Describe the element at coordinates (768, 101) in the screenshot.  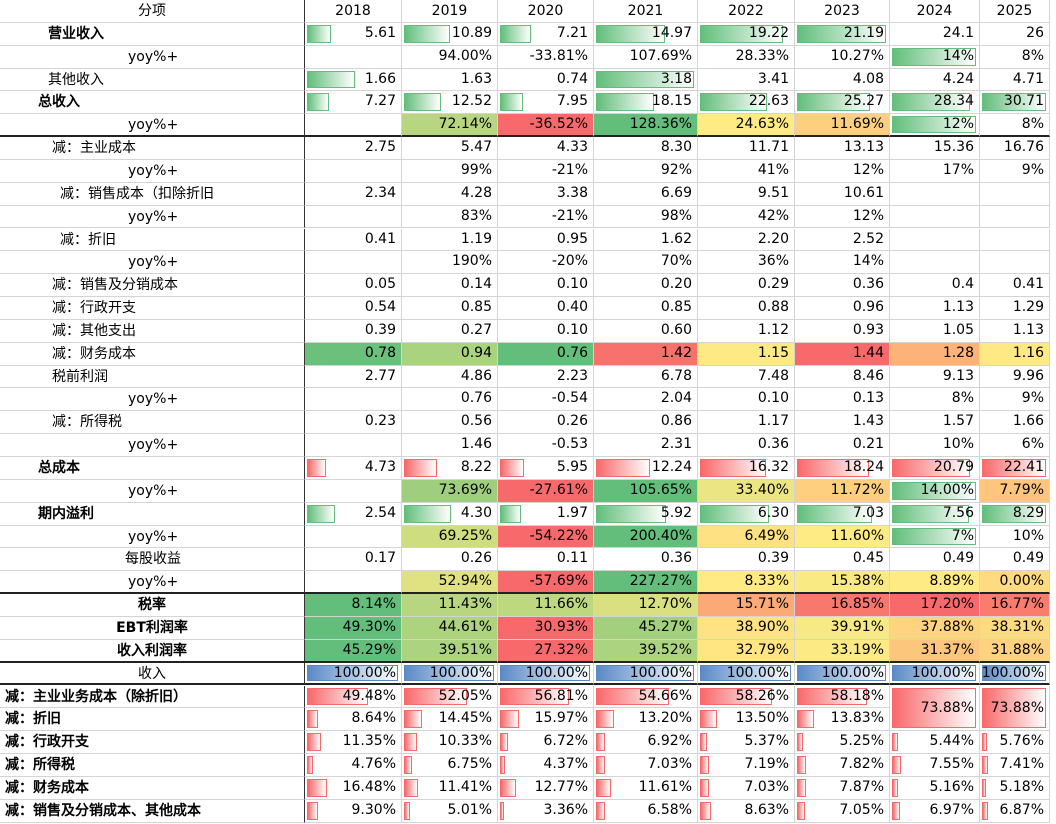
I see `cell-text: 22.63` at that location.